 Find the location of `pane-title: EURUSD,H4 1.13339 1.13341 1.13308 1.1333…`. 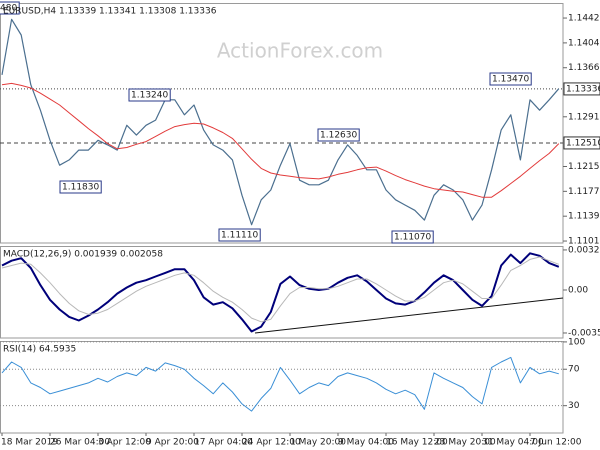

pane-title: EURUSD,H4 1.13339 1.13341 1.13308 1.1333… is located at coordinates (110, 12).